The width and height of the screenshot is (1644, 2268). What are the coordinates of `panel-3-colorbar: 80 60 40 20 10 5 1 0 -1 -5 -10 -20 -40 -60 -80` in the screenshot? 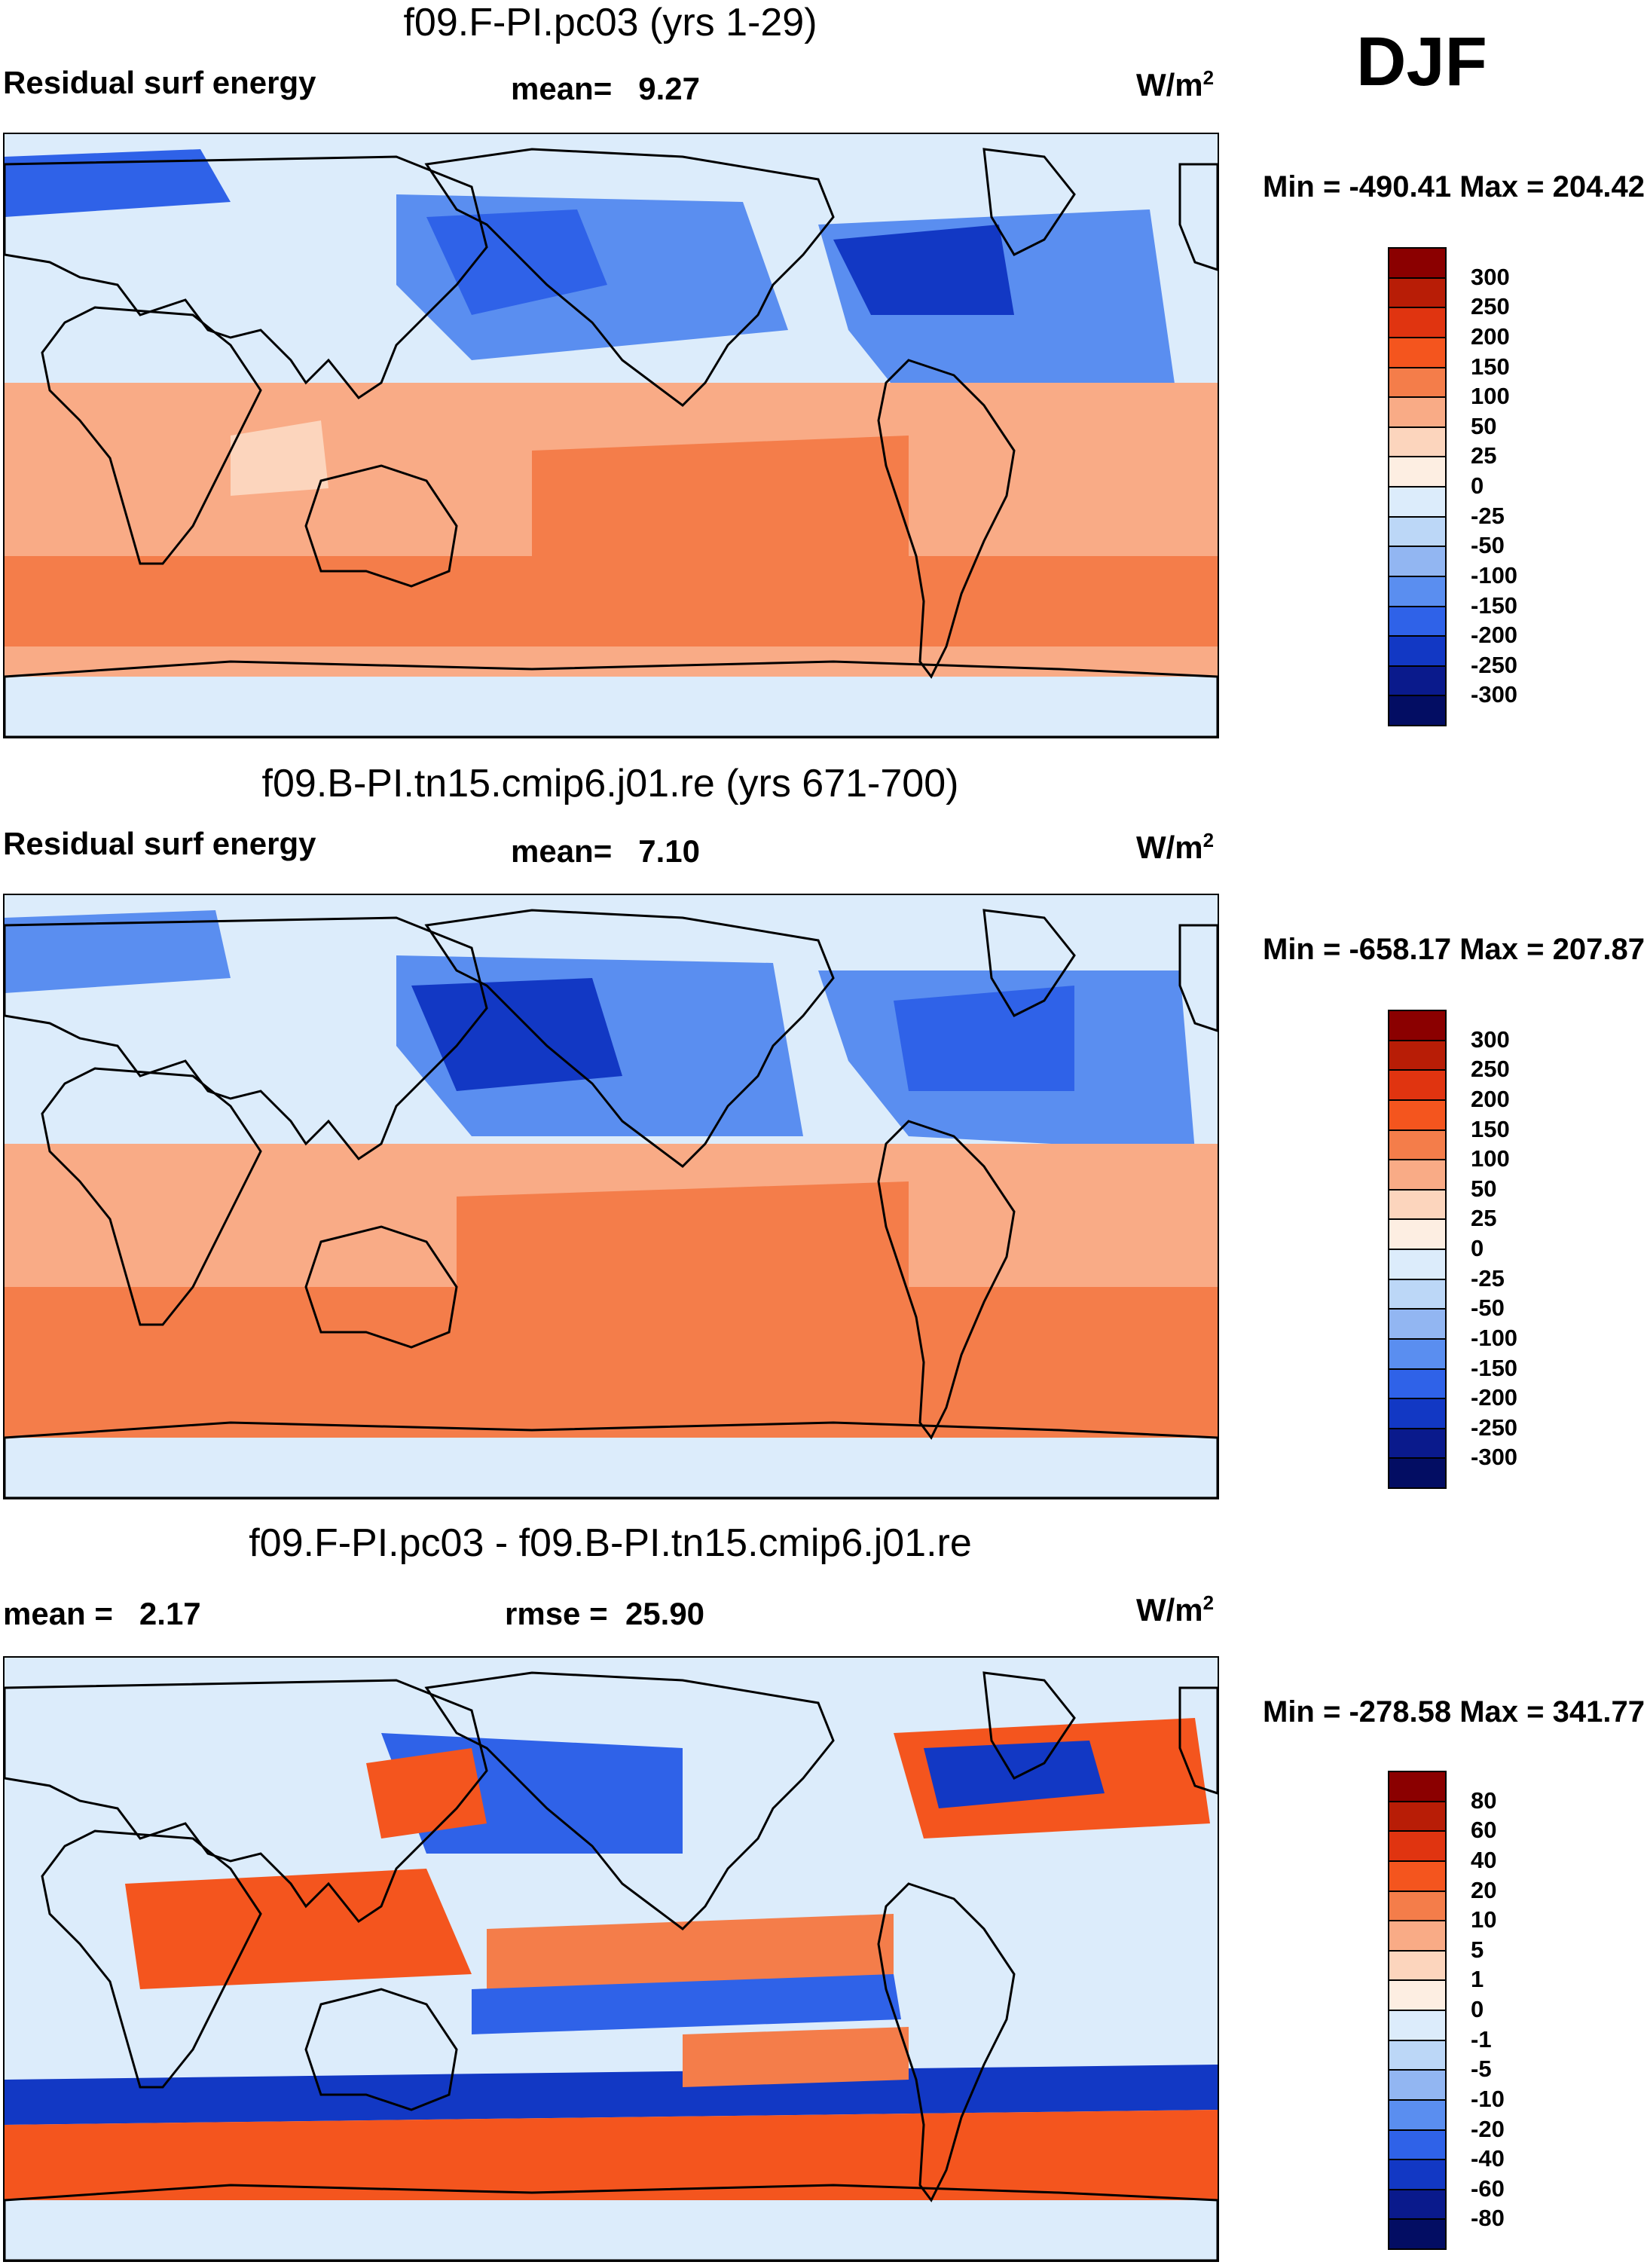 It's located at (1478, 2010).